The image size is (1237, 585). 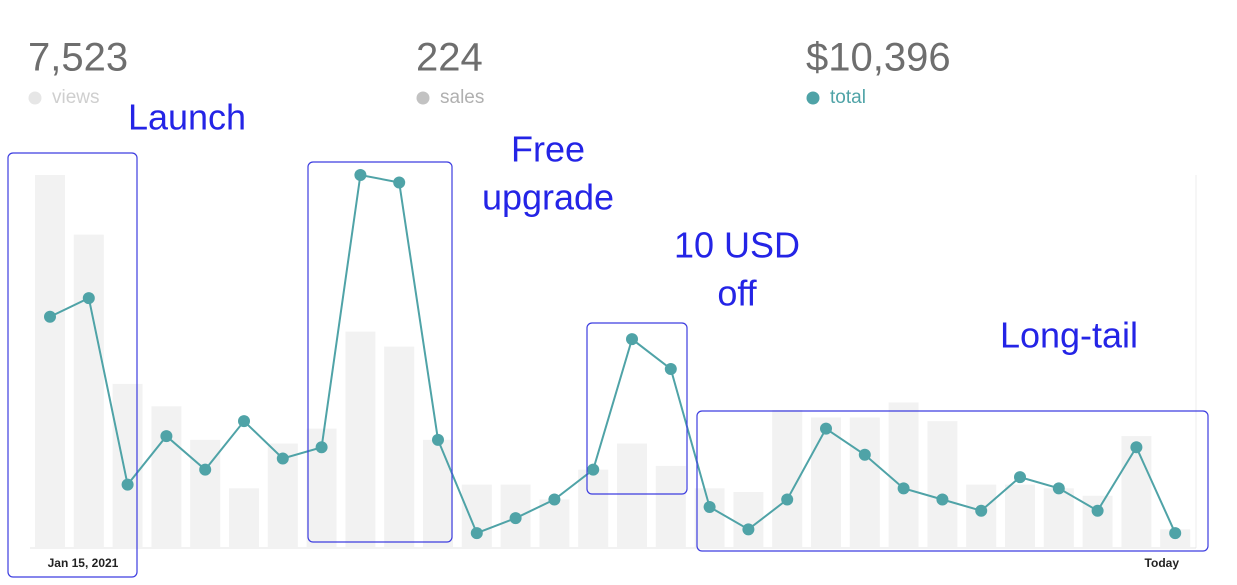 What do you see at coordinates (462, 97) in the screenshot?
I see `legend-label: sales` at bounding box center [462, 97].